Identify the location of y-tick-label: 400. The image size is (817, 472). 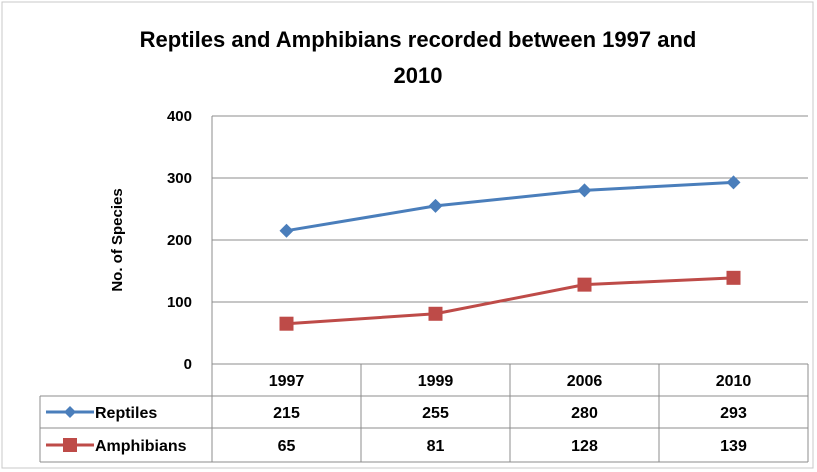
(179, 116).